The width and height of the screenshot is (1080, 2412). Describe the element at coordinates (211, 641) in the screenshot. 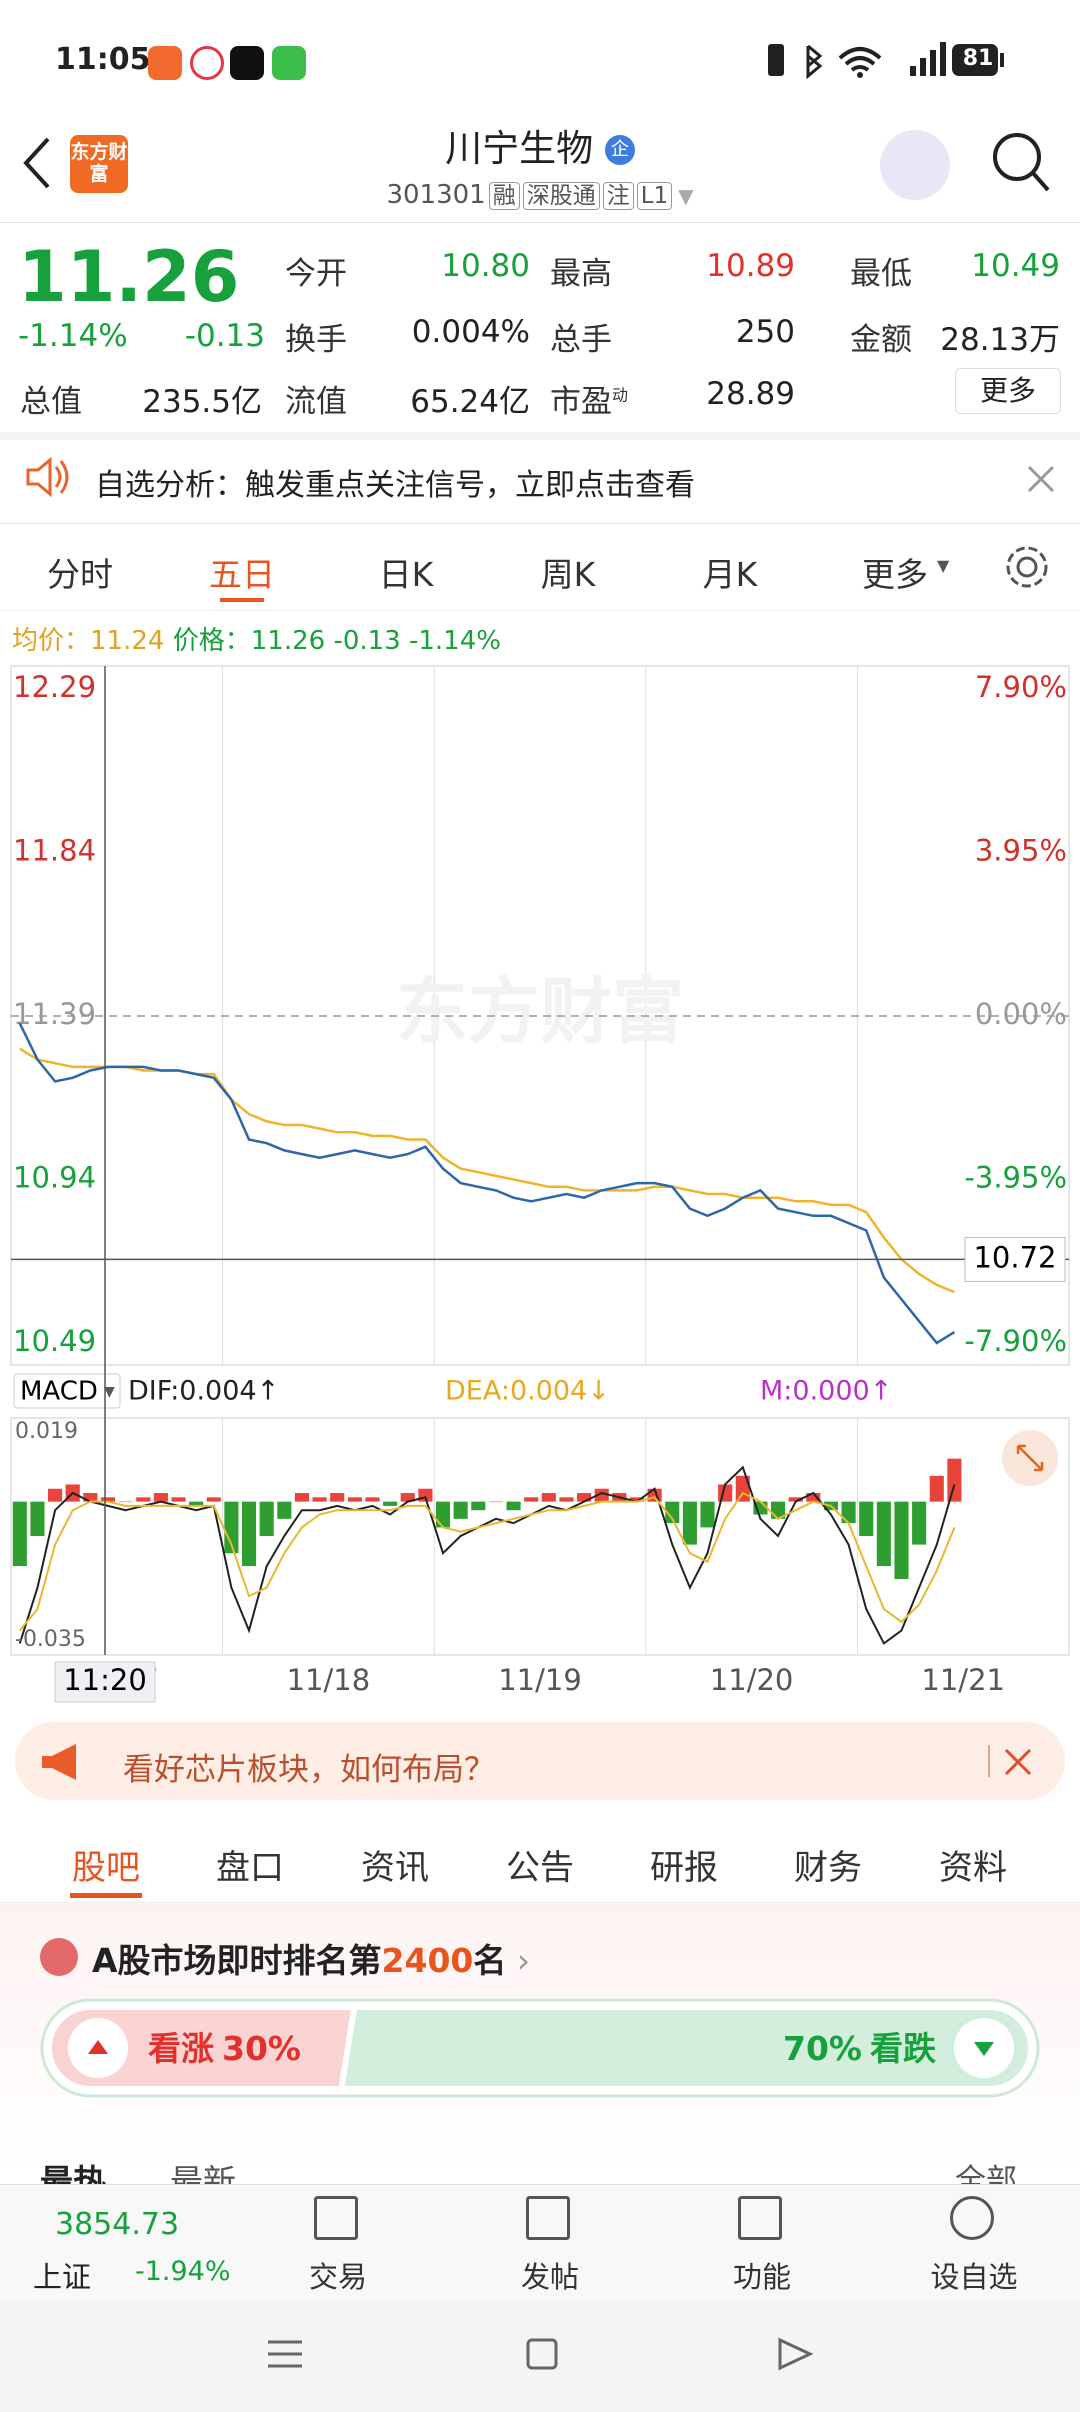

I see `price-label: 价格：` at that location.